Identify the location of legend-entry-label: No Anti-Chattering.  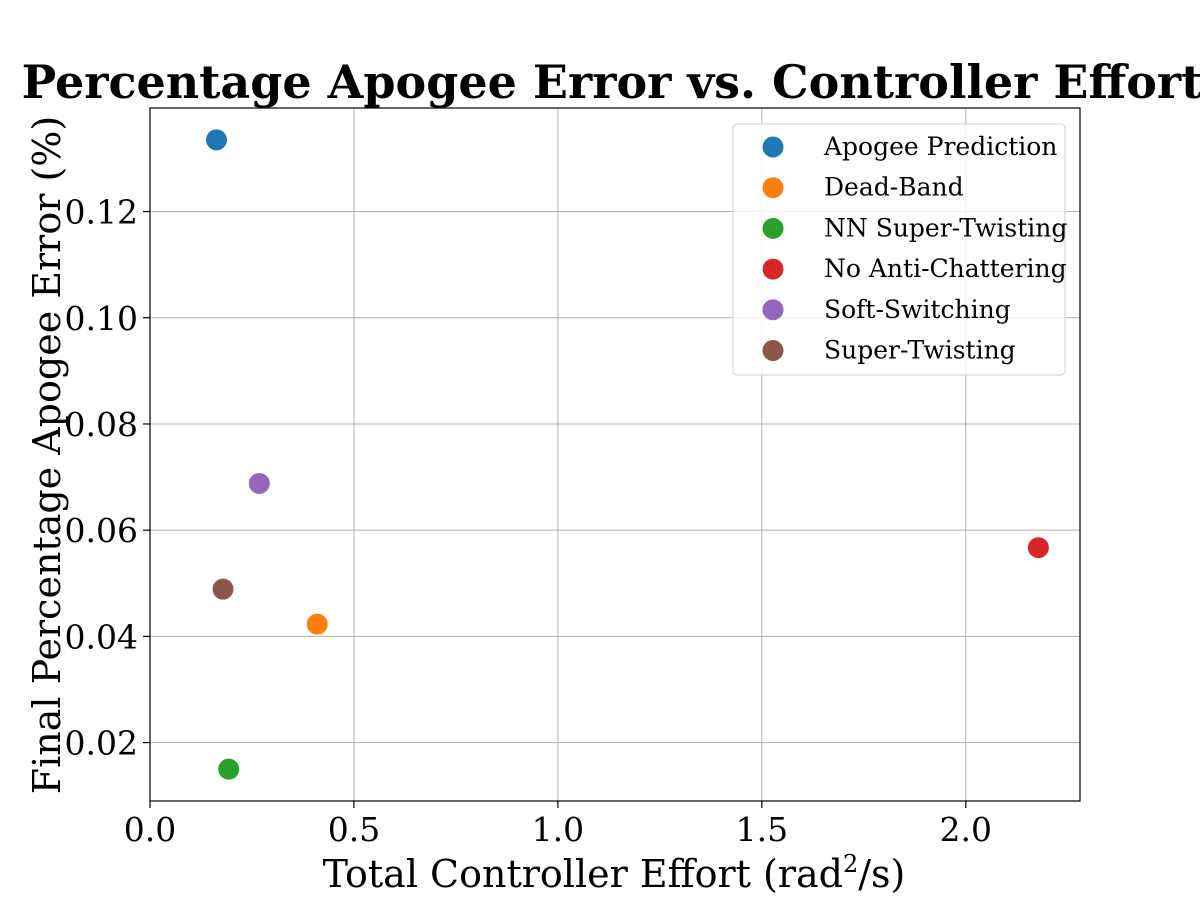
(945, 268).